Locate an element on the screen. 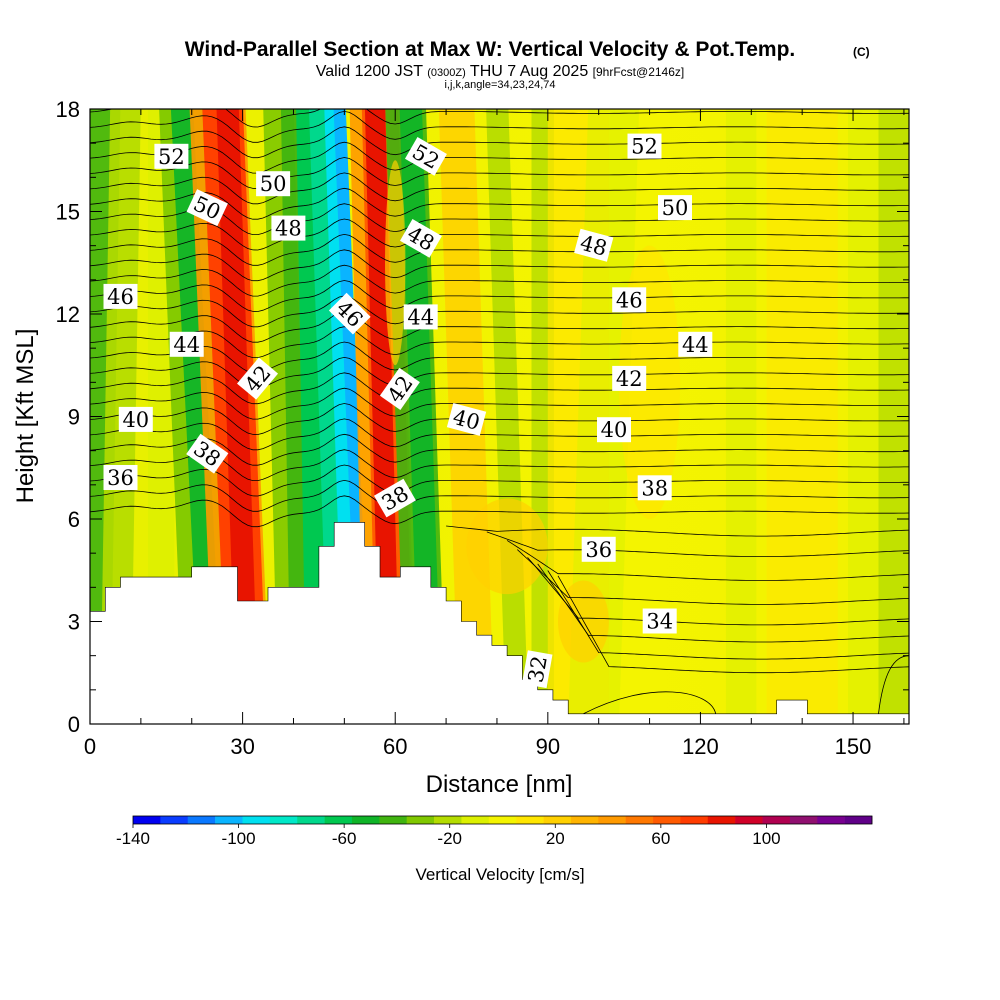 The height and width of the screenshot is (1000, 1000). contour-label-21: 44 is located at coordinates (695, 344).